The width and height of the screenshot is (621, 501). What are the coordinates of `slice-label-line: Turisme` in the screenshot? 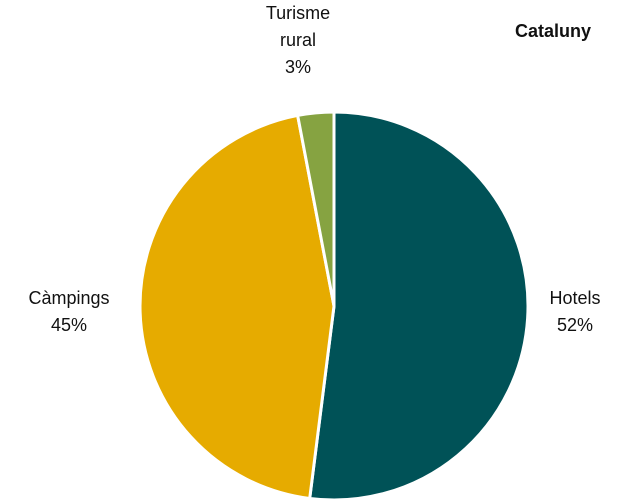 It's located at (298, 13).